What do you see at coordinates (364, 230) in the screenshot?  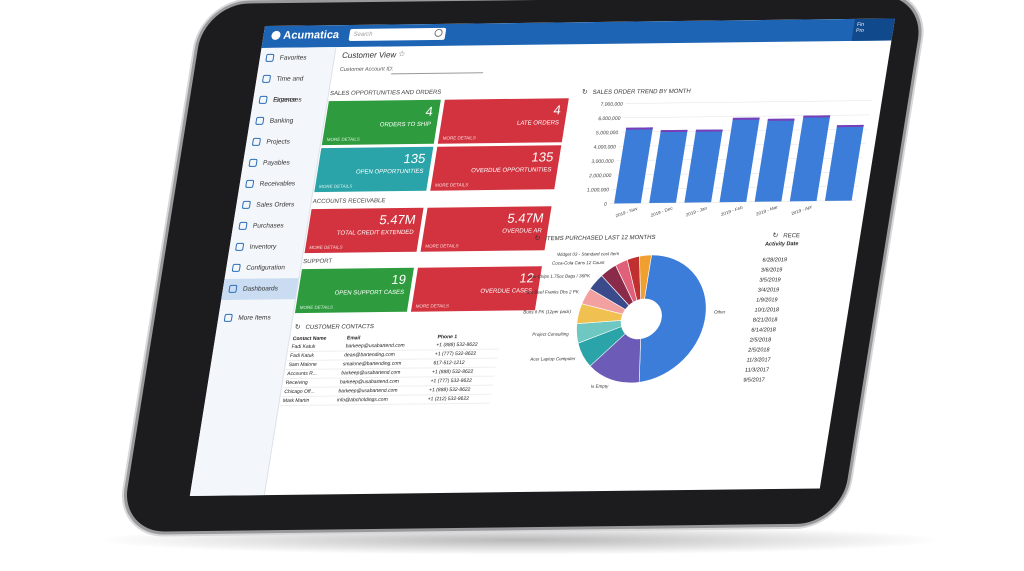 I see `tile-total-credit: 5.47M TOTAL CREDIT EXTENDED MORE DETAILS` at bounding box center [364, 230].